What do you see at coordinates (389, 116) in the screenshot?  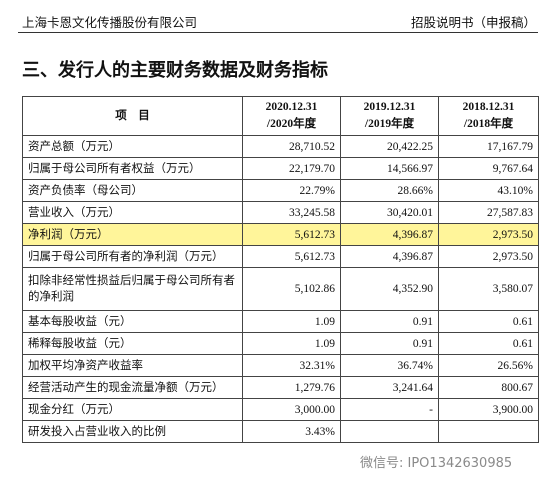 I see `column-header: 2019.12.31/2019年度` at bounding box center [389, 116].